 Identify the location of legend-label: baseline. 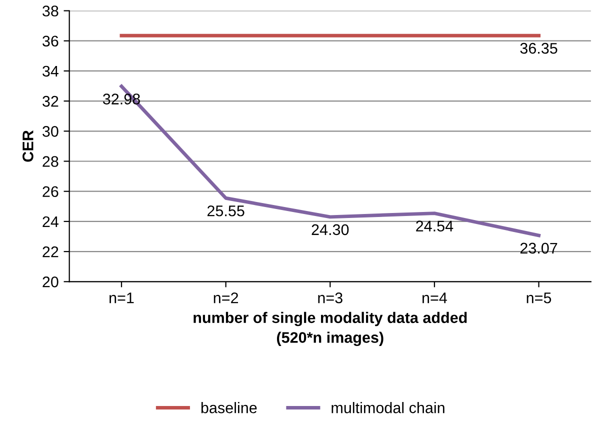
(229, 408).